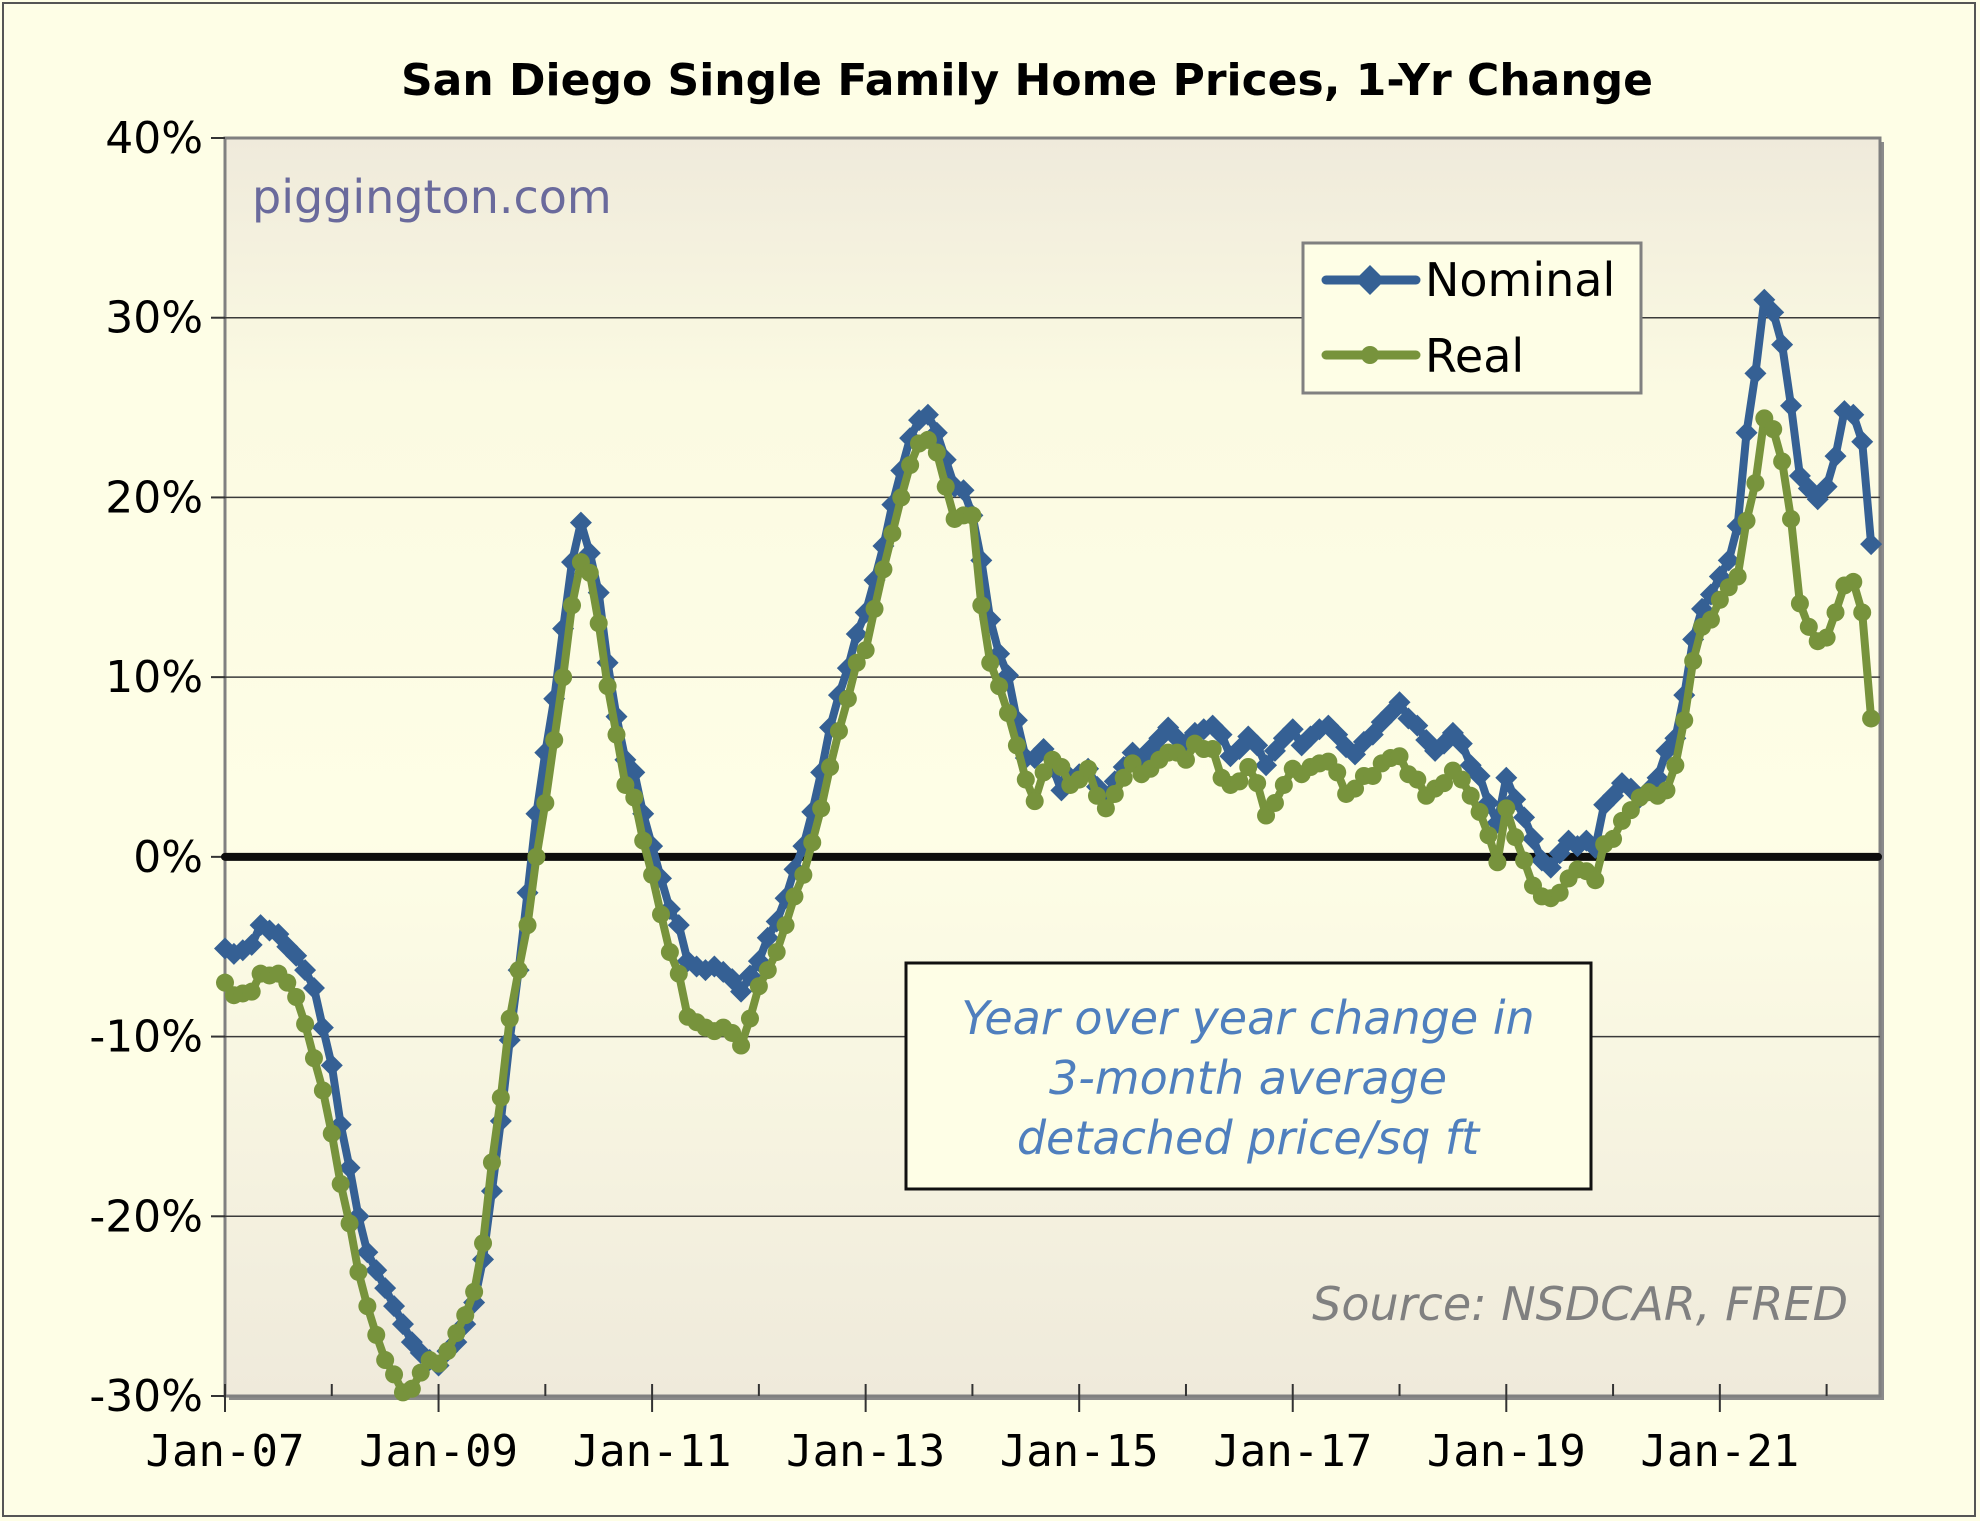 The height and width of the screenshot is (1521, 1980). What do you see at coordinates (1506, 1451) in the screenshot?
I see `x-tick-label: Jan-19` at bounding box center [1506, 1451].